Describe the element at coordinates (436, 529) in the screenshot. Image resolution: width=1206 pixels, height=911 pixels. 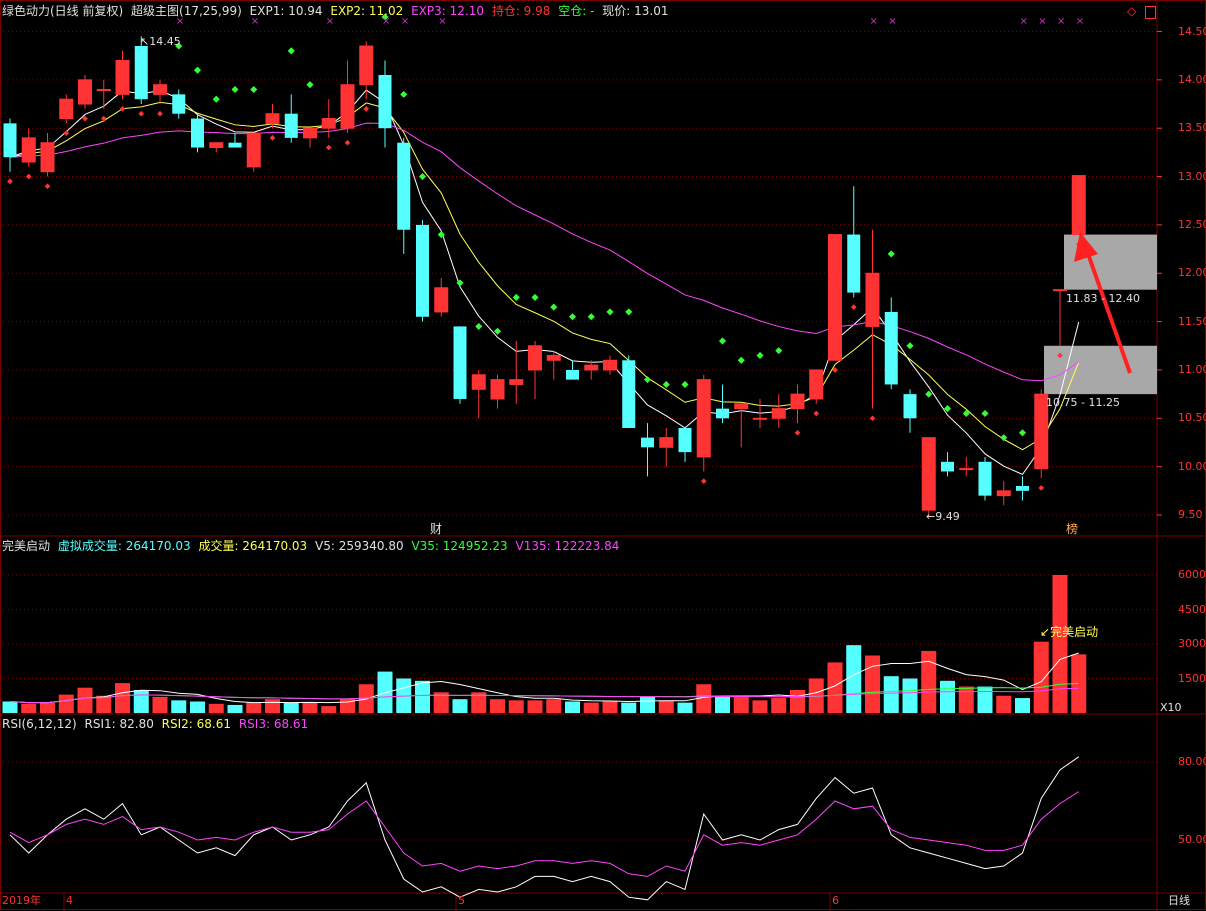
I see `finance-mark: 财` at that location.